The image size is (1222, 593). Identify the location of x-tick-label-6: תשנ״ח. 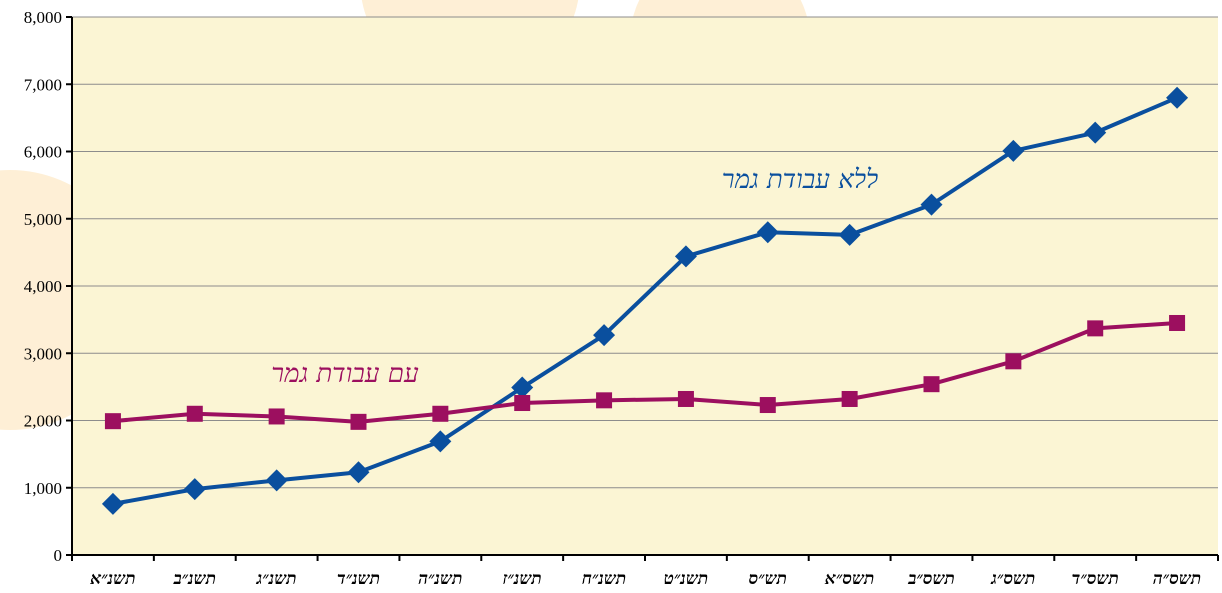
(604, 578).